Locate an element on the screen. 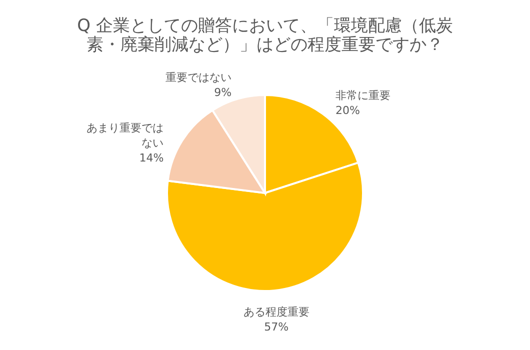  data-label: 9% is located at coordinates (223, 92).